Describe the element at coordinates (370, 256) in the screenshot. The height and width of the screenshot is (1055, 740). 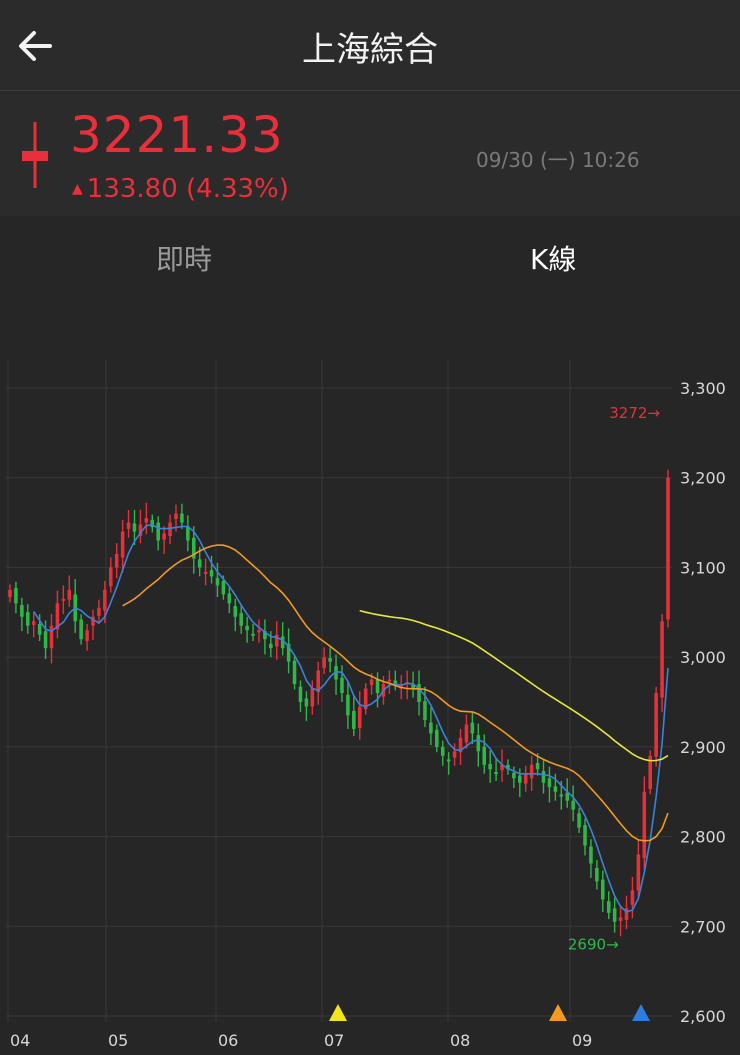
I see `tab-bar: 即時 K線` at that location.